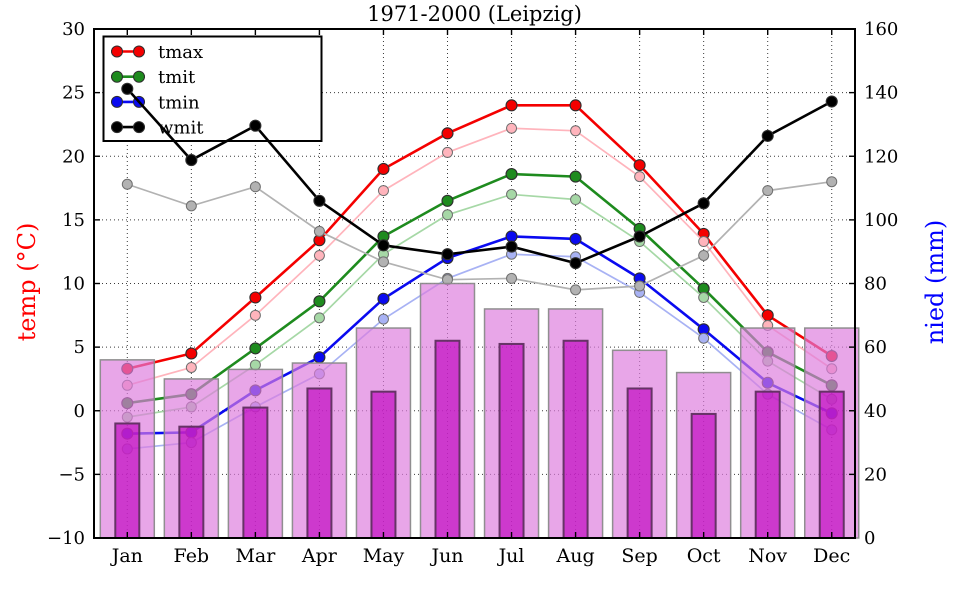 The image size is (960, 600). What do you see at coordinates (704, 556) in the screenshot?
I see `x-tick-label-Oct: Oct` at bounding box center [704, 556].